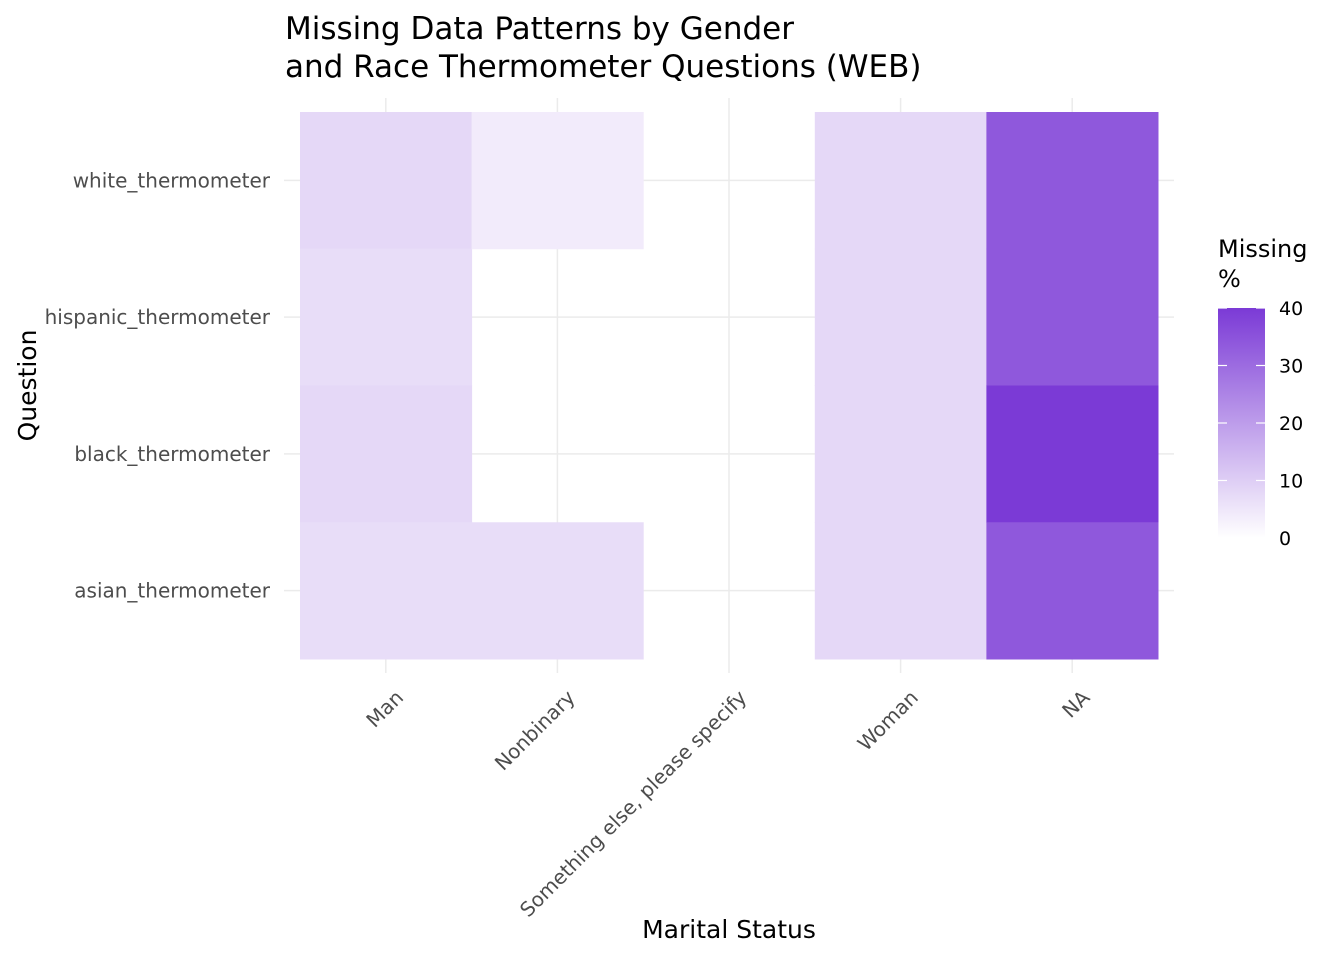 Image resolution: width=1344 pixels, height=960 pixels. What do you see at coordinates (1291, 482) in the screenshot?
I see `legend-tick-label: 10` at bounding box center [1291, 482].